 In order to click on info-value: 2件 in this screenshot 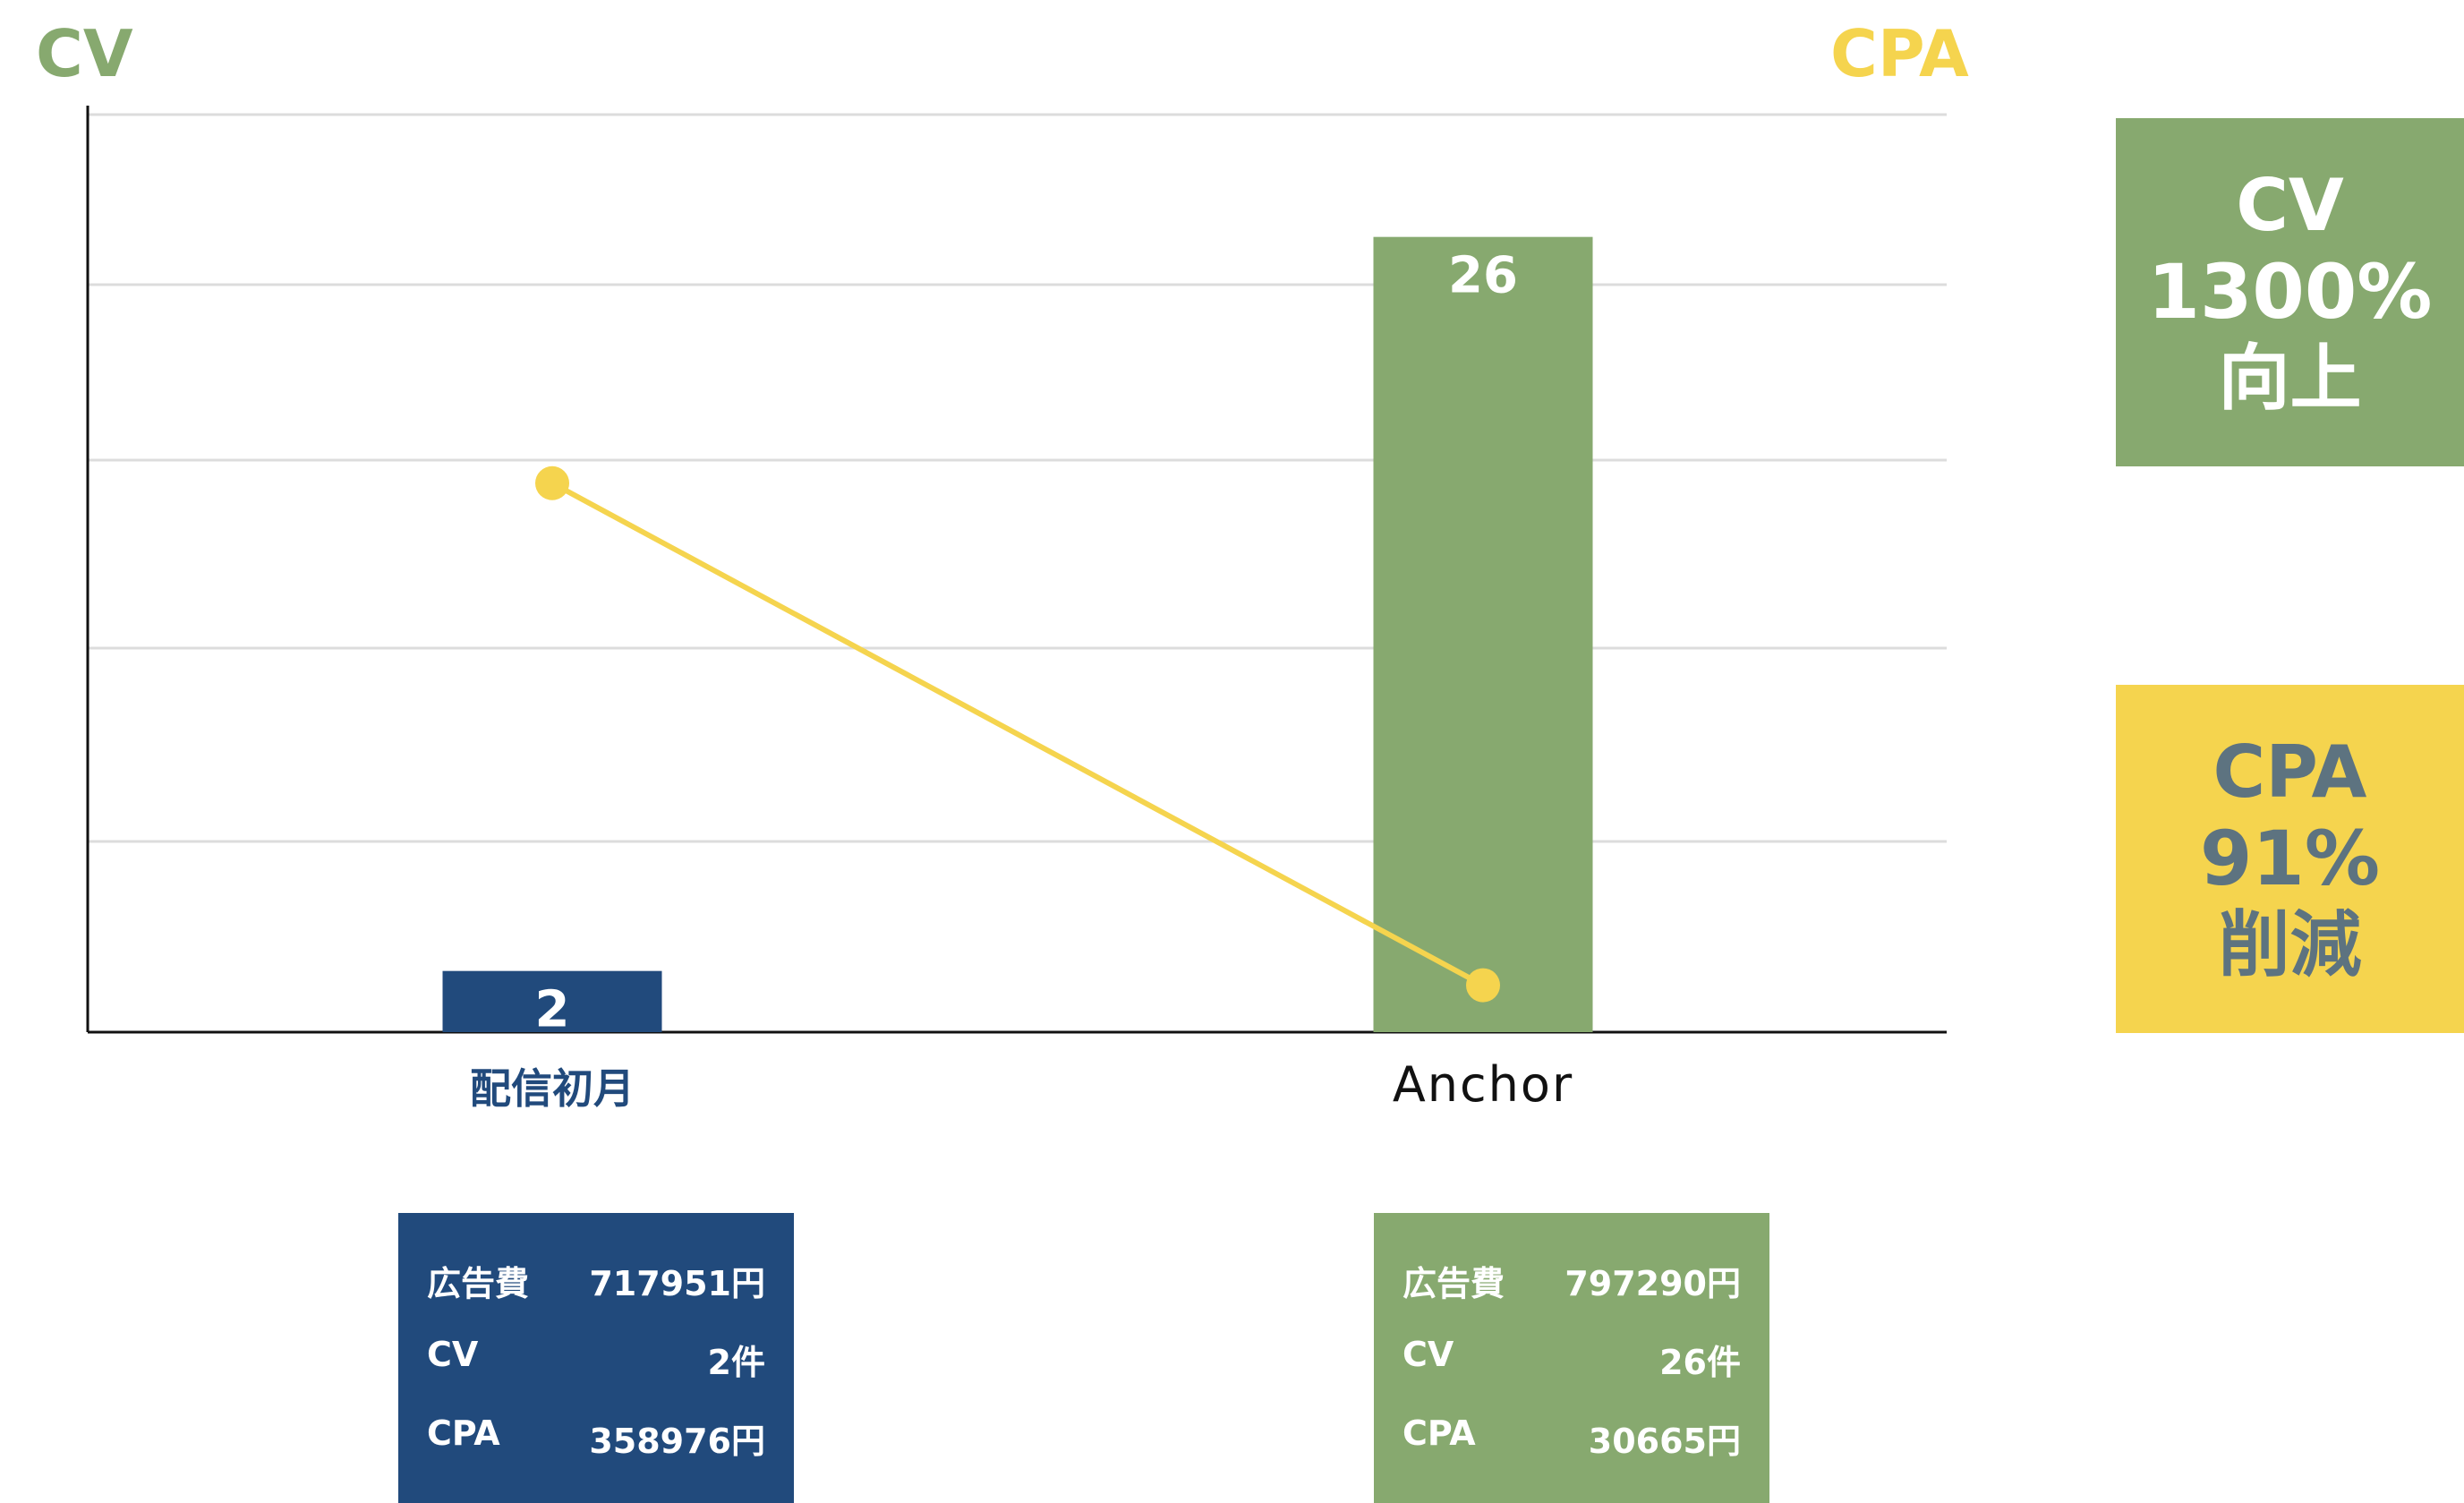, I will do `click(736, 1362)`.